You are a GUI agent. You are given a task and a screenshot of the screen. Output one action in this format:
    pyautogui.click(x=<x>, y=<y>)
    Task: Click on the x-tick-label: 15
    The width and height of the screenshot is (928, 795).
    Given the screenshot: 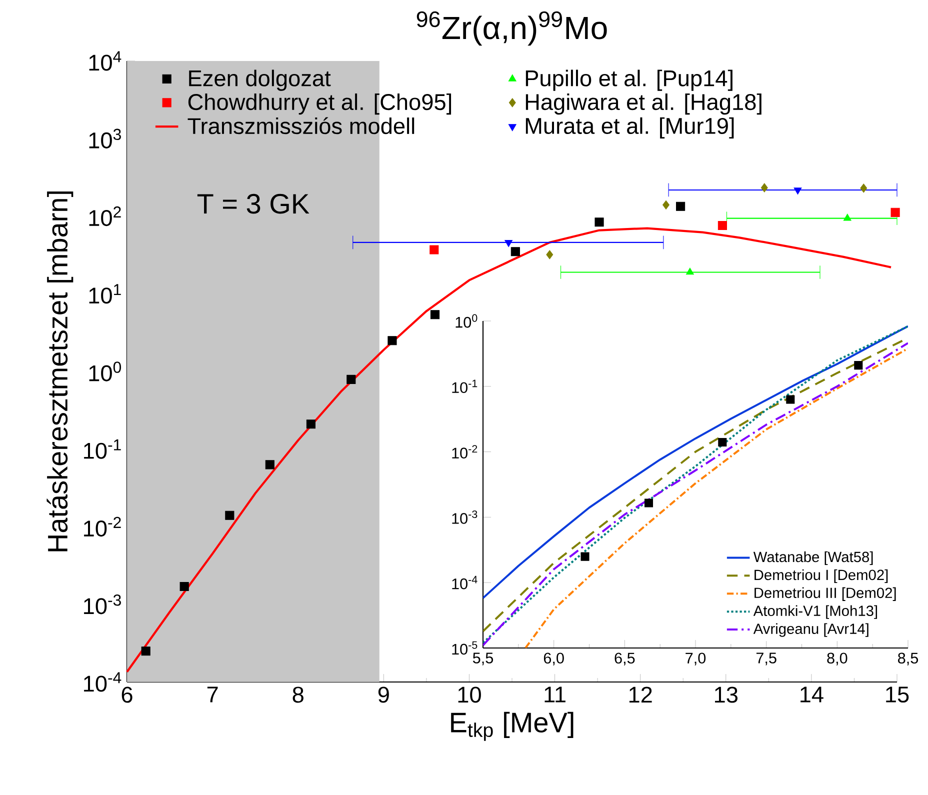 What is the action you would take?
    pyautogui.click(x=897, y=694)
    